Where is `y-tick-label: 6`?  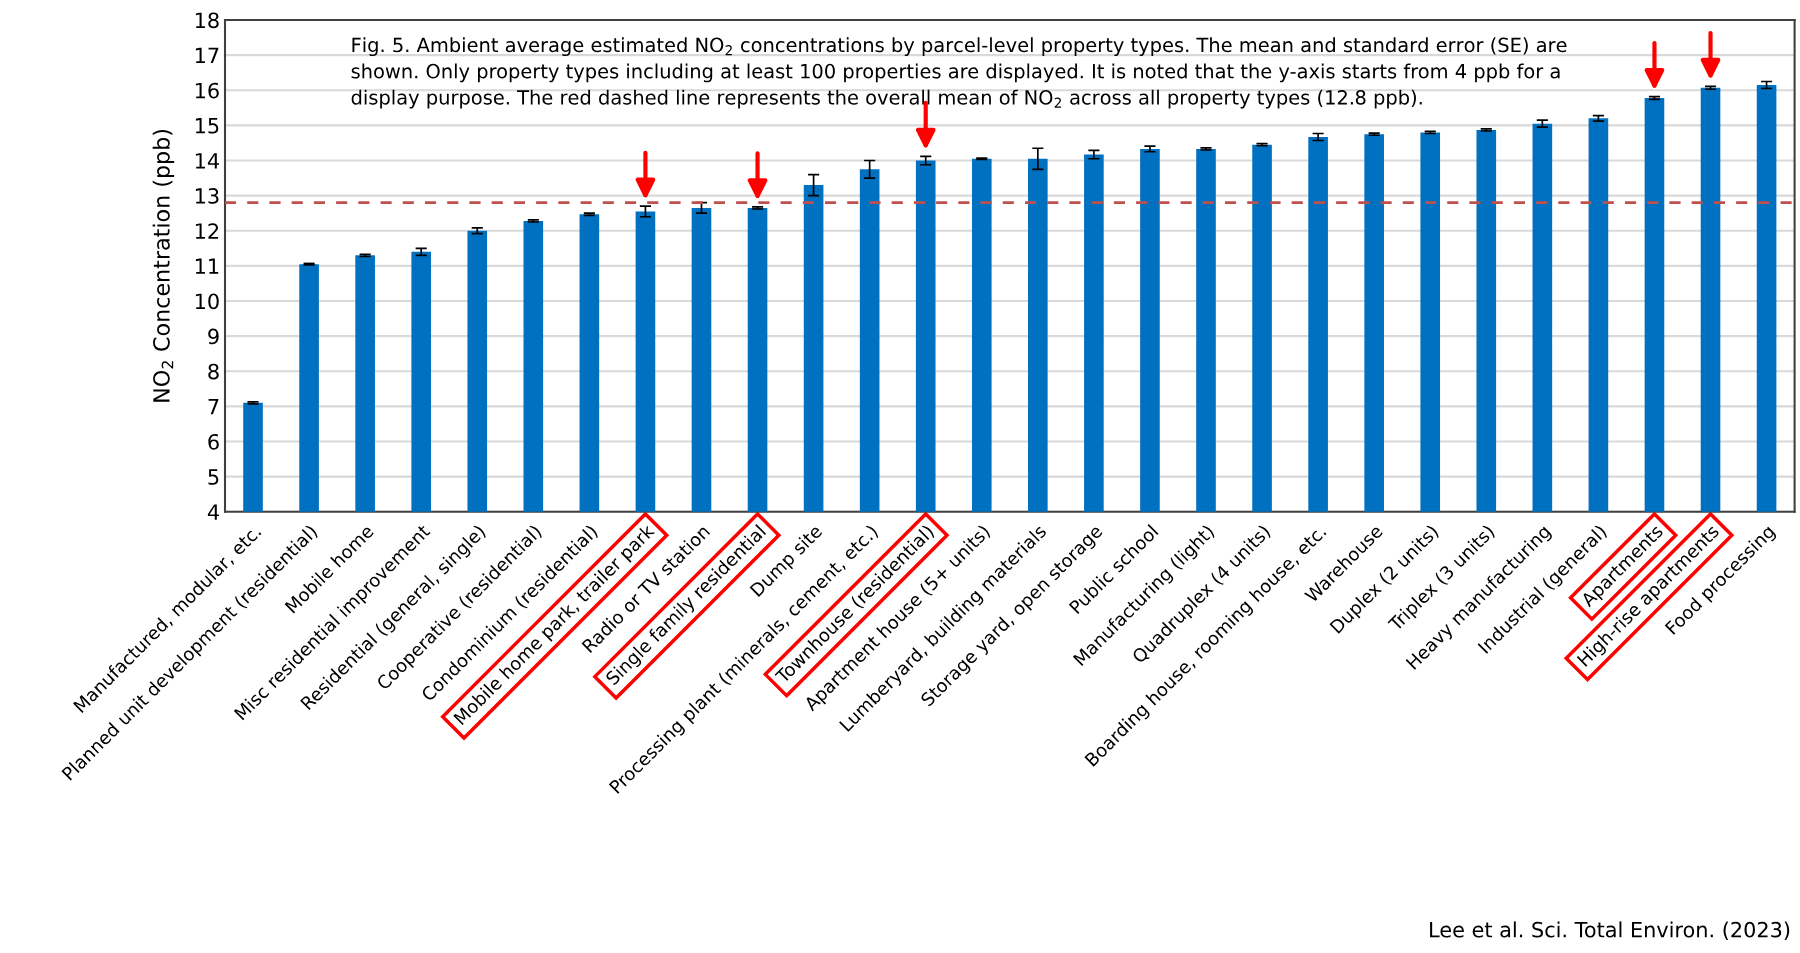 y-tick-label: 6 is located at coordinates (213, 441).